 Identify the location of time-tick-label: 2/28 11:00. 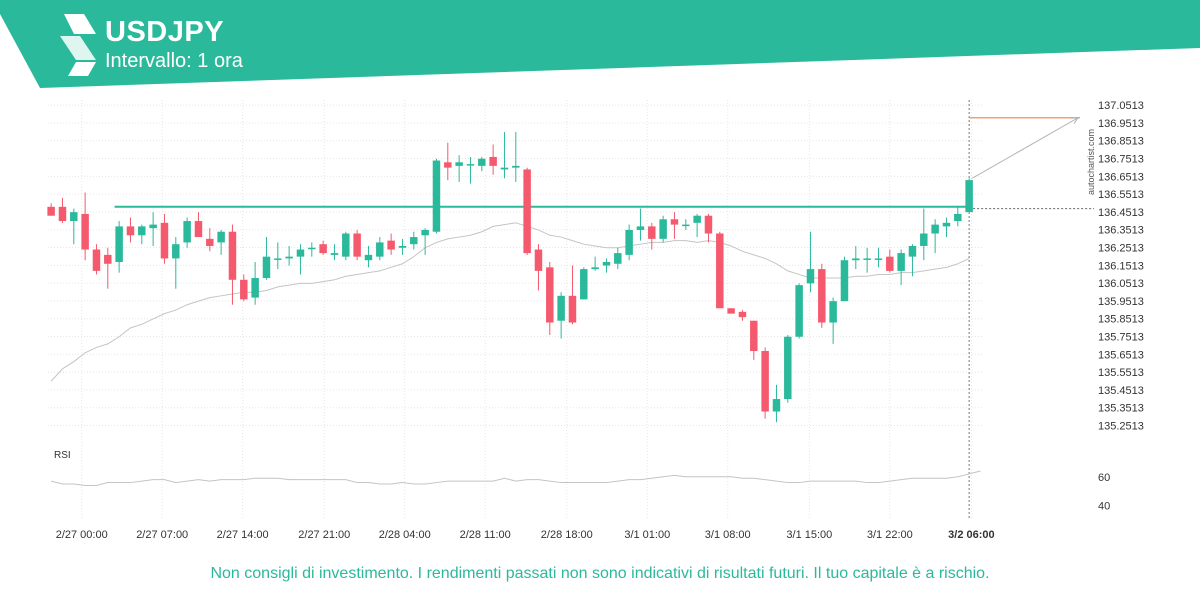
(485, 535).